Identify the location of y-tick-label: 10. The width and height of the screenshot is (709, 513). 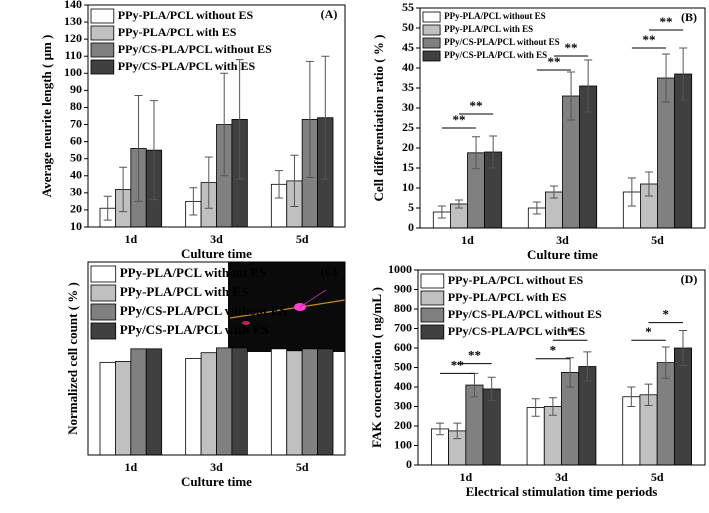
(76, 226).